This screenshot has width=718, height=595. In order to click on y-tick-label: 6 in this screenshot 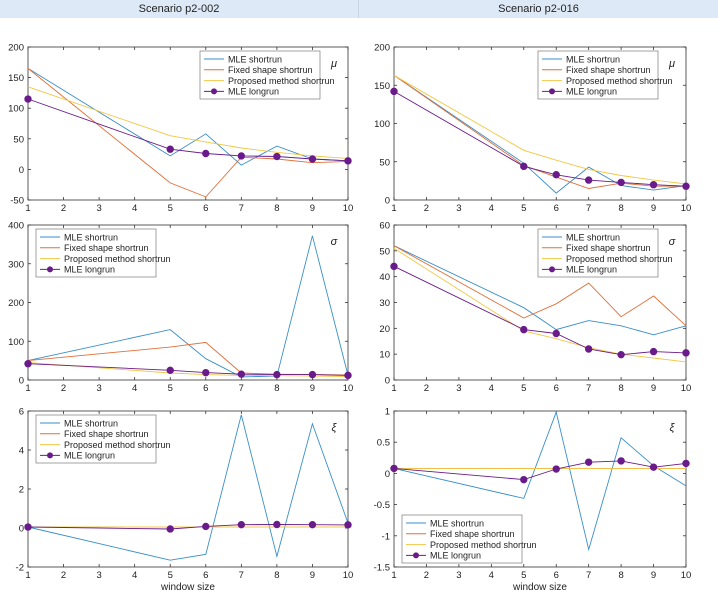, I will do `click(21, 412)`.